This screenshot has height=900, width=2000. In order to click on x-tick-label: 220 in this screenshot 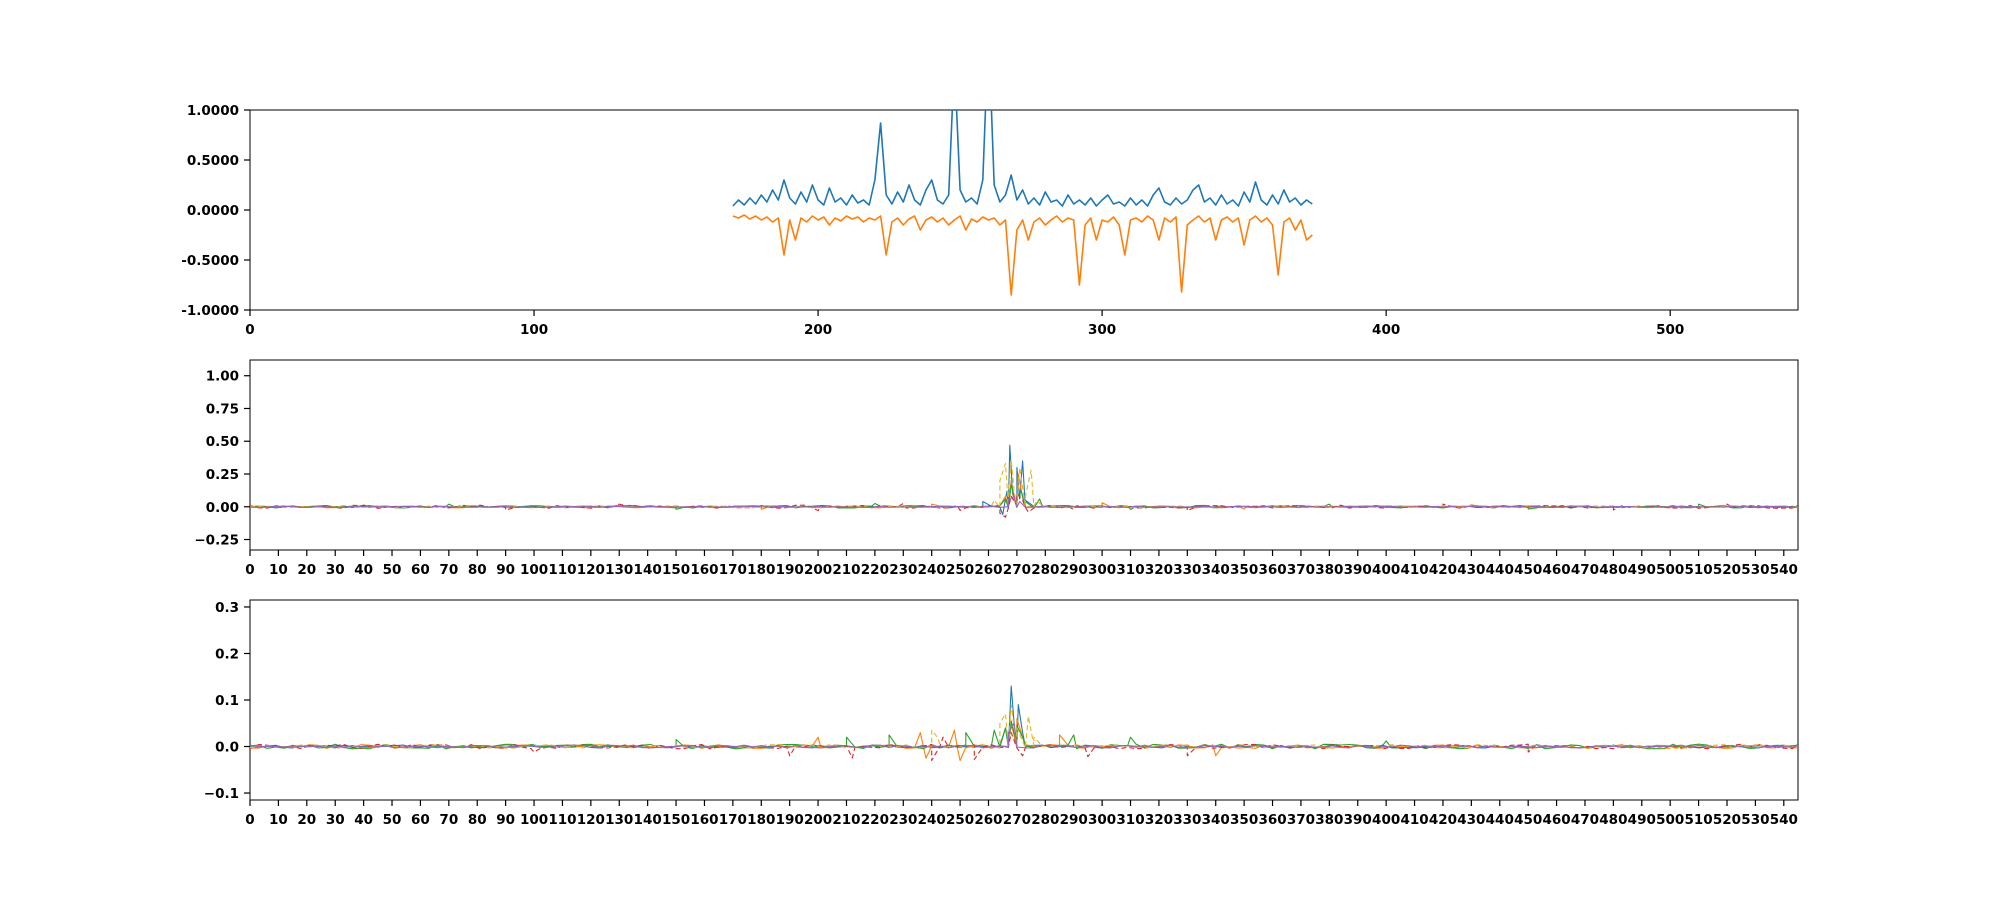, I will do `click(875, 820)`.